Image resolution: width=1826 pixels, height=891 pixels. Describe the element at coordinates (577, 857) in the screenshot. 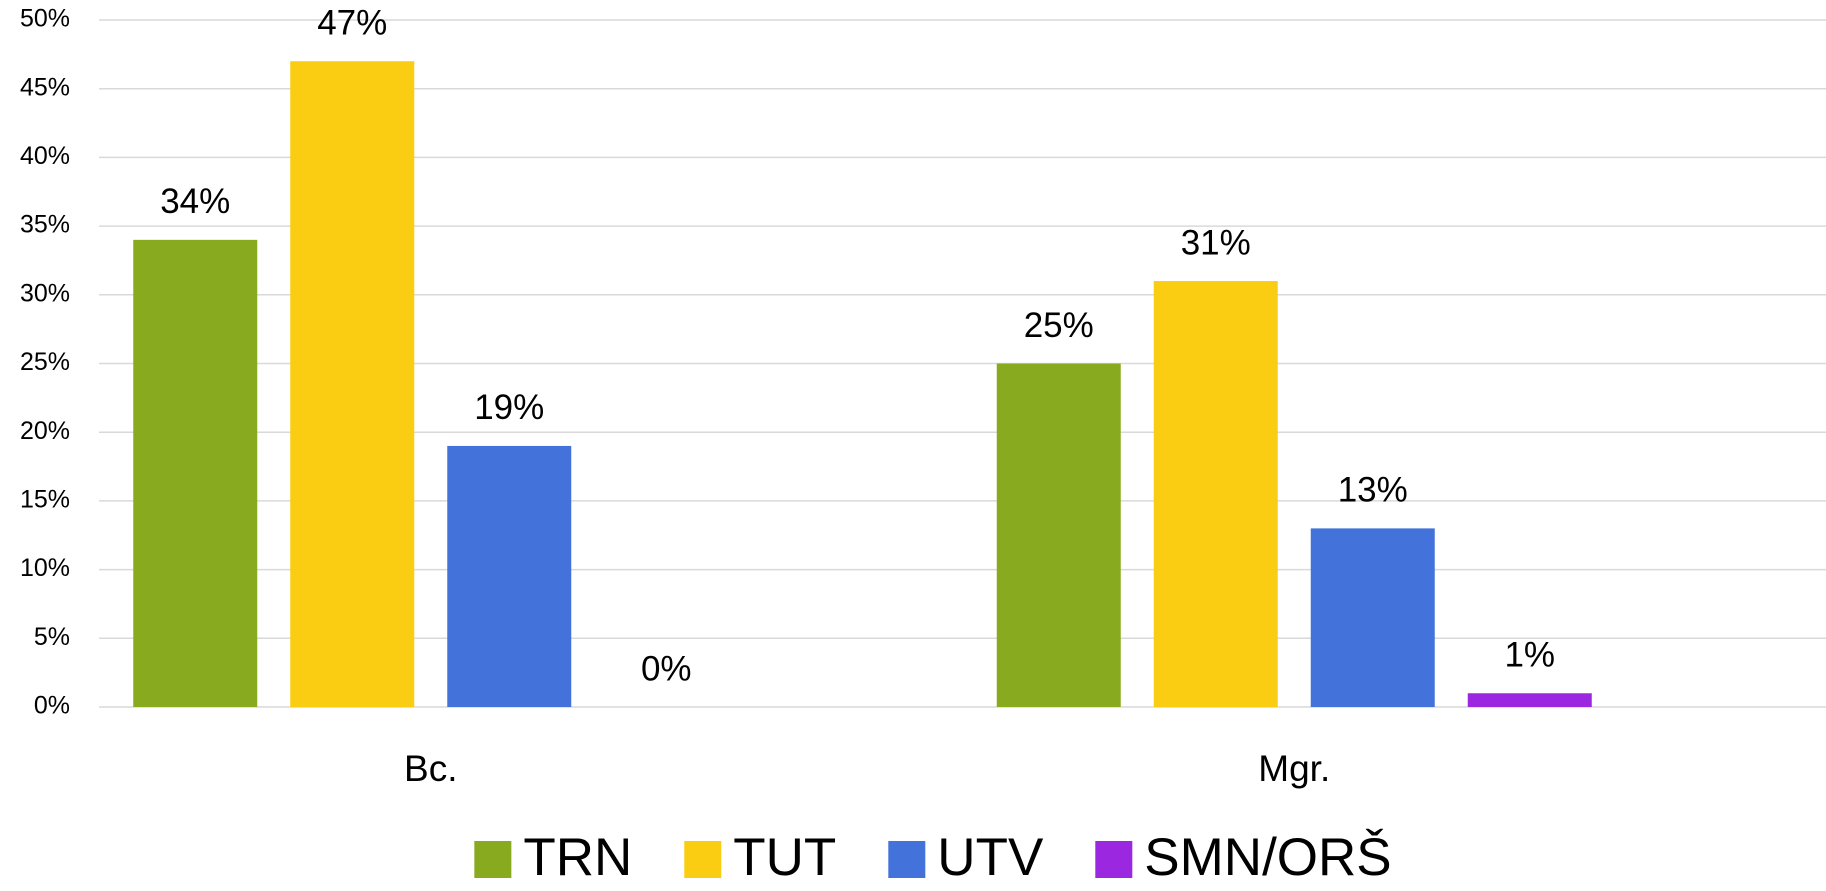

I see `legend-label: TRN` at that location.